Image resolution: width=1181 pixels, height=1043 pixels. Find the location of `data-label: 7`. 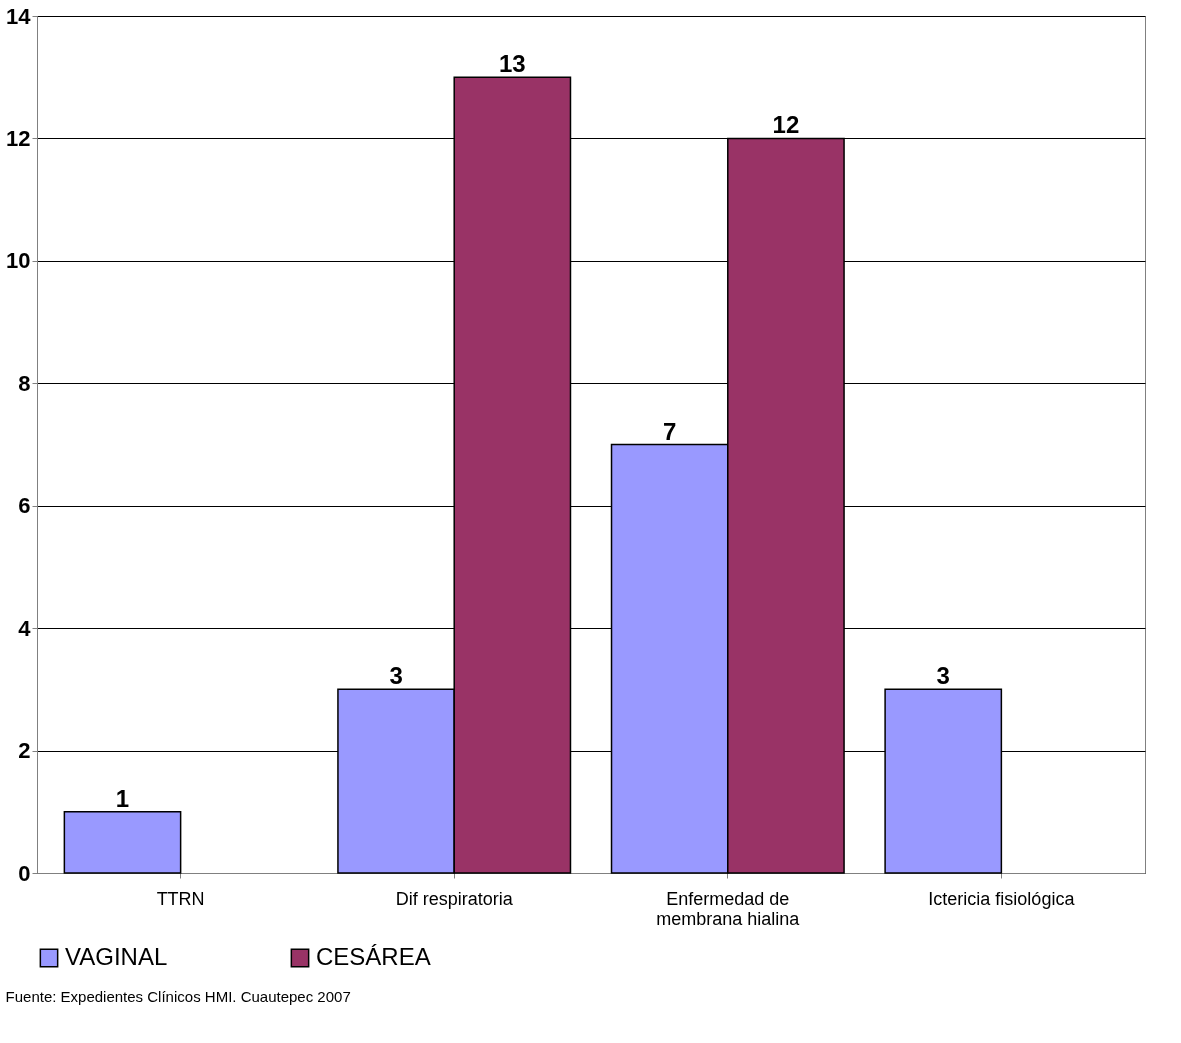

data-label: 7 is located at coordinates (669, 431).